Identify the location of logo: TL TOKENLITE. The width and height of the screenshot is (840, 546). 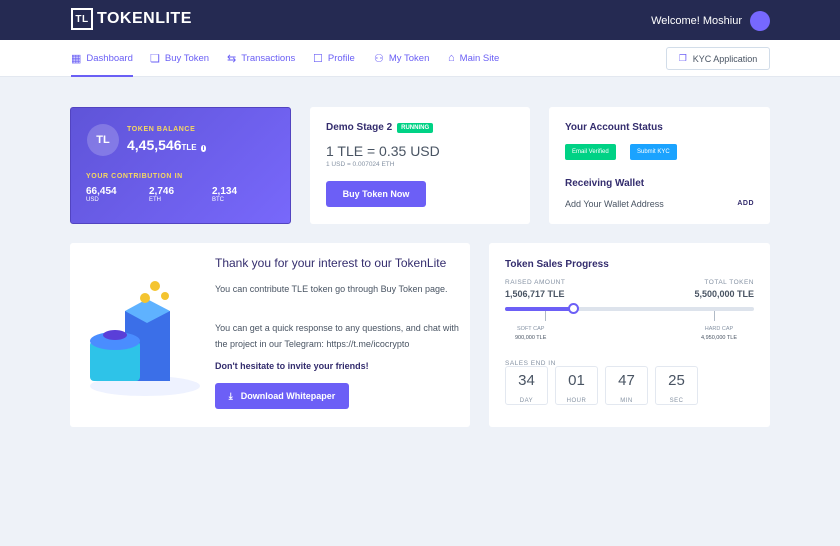
(131, 19).